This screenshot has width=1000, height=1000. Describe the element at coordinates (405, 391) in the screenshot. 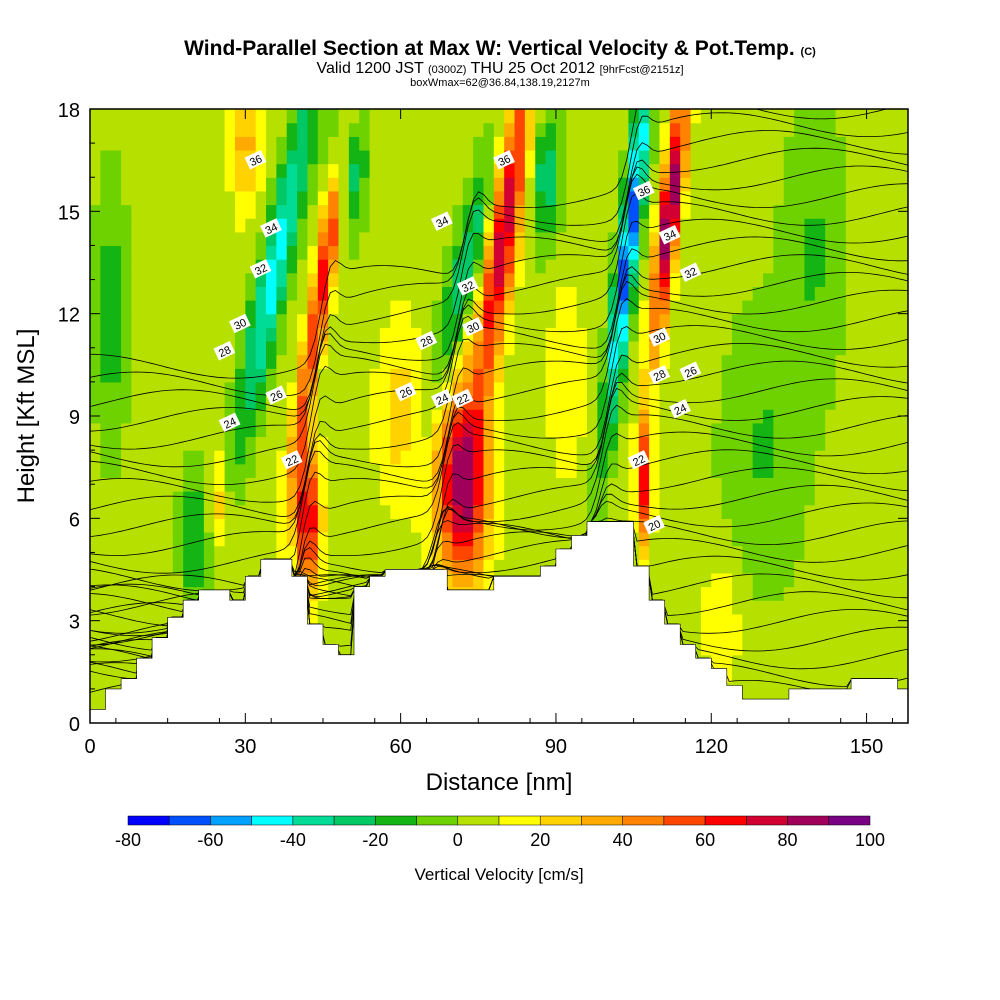

I see `contour-label-box` at that location.